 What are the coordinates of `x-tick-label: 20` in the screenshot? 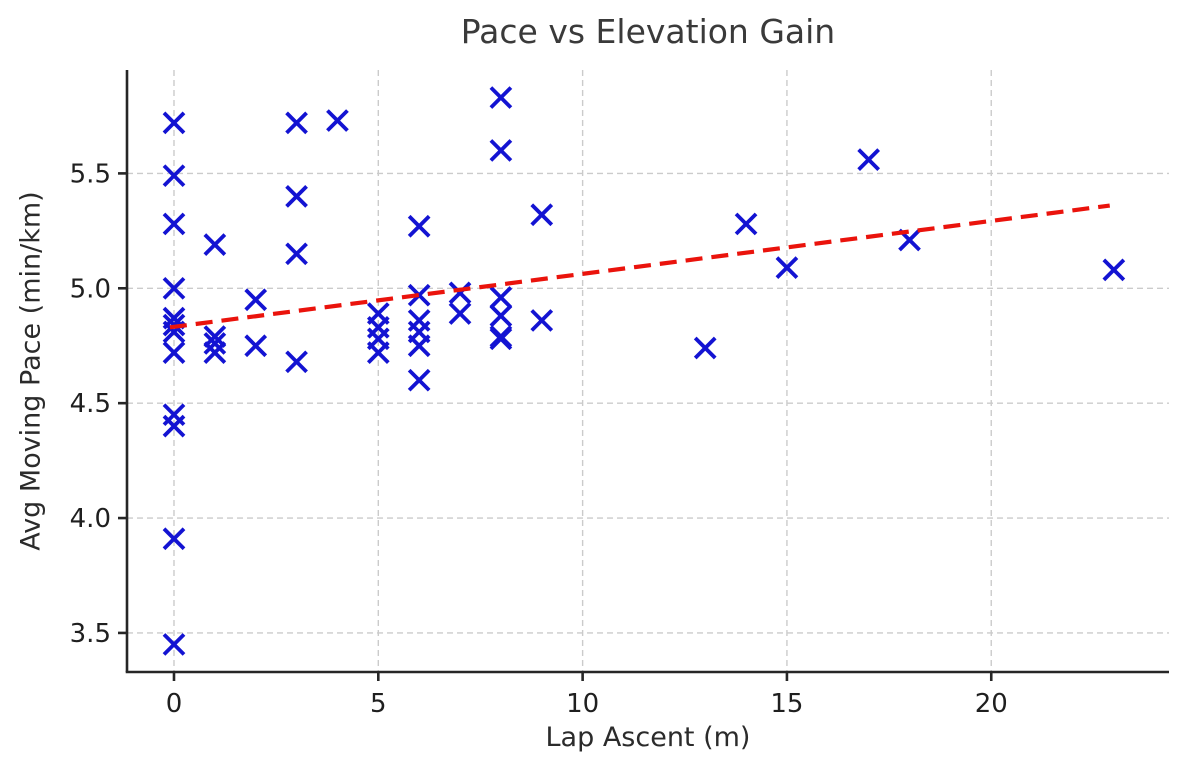 It's located at (991, 704).